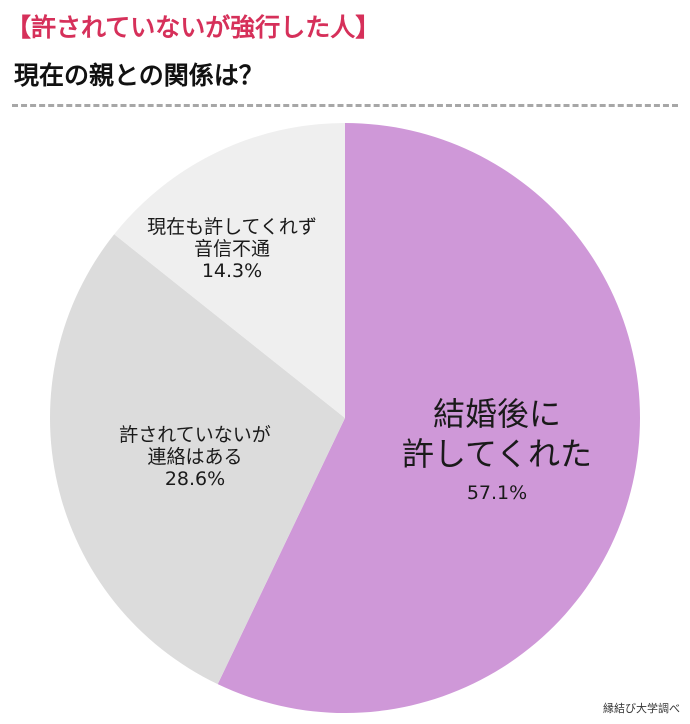 Image resolution: width=690 pixels, height=724 pixels. Describe the element at coordinates (139, 75) in the screenshot. I see `chart-subtitle: 現在の親との関係は？` at that location.